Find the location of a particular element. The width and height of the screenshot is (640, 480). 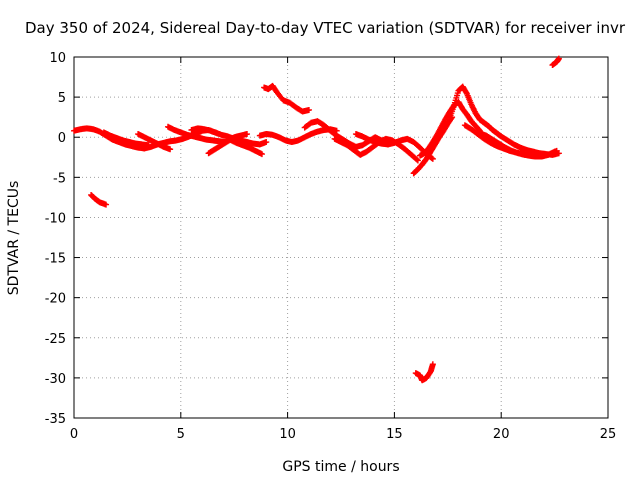

y-tick-label: -30 is located at coordinates (55, 379).